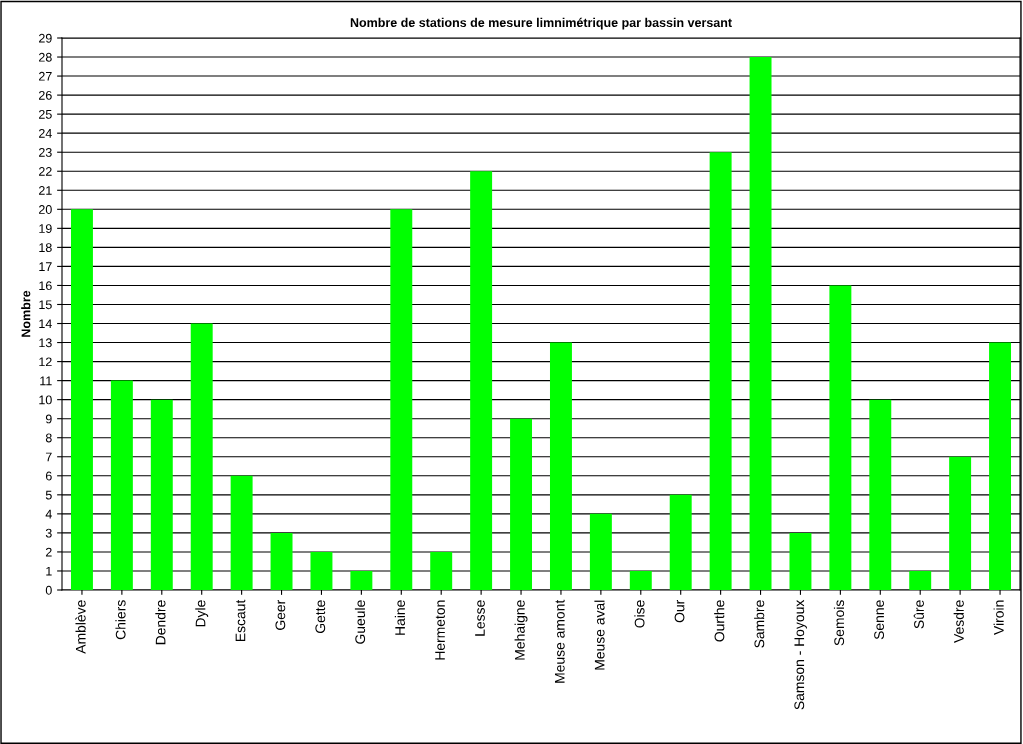 This screenshot has width=1023, height=744. What do you see at coordinates (48, 552) in the screenshot?
I see `y-tick-label: 2` at bounding box center [48, 552].